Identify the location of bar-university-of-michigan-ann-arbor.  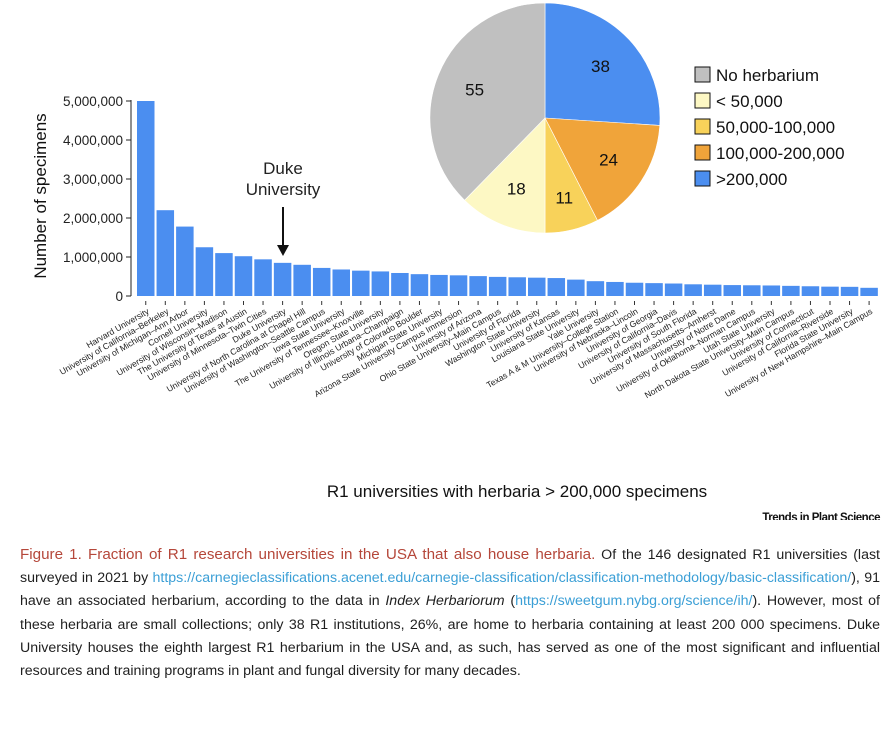
(185, 261).